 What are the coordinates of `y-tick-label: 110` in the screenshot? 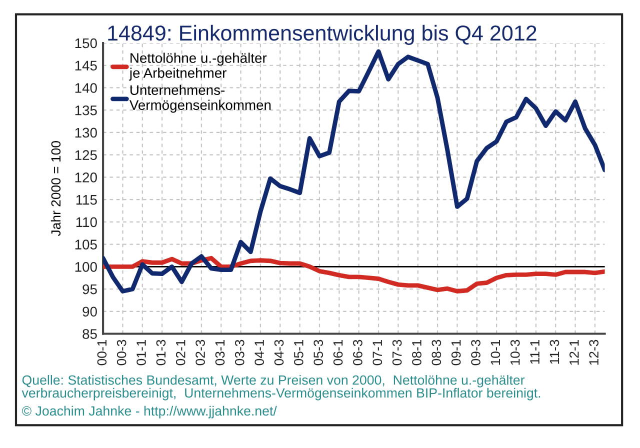 It's located at (86, 222).